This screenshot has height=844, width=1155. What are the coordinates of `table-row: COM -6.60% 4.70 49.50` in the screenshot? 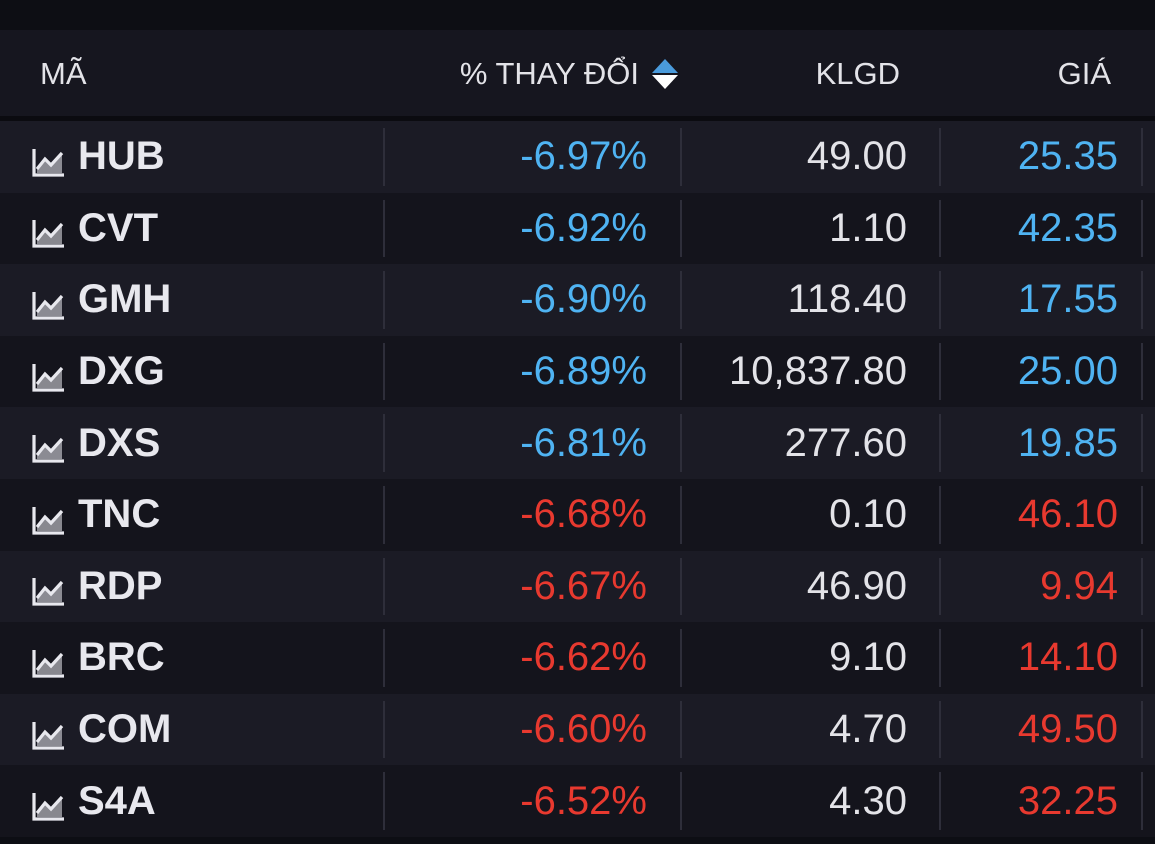 It's located at (577, 729).